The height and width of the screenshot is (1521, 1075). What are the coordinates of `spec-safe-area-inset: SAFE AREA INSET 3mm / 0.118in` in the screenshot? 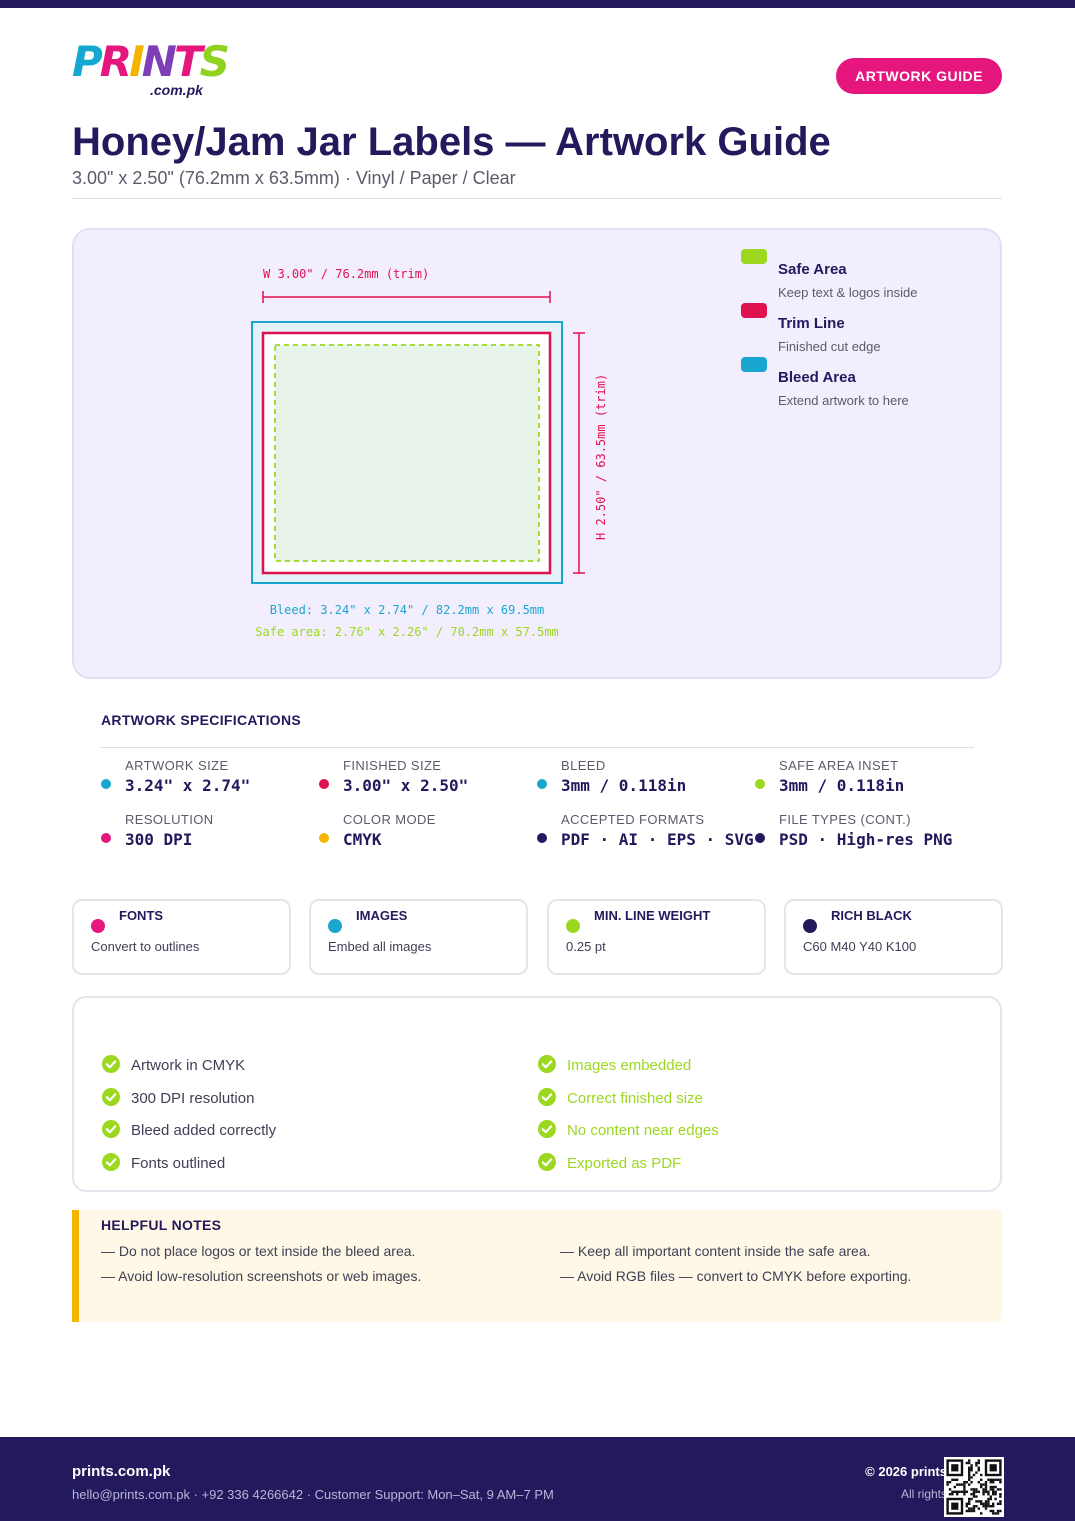 It's located at (862, 772).